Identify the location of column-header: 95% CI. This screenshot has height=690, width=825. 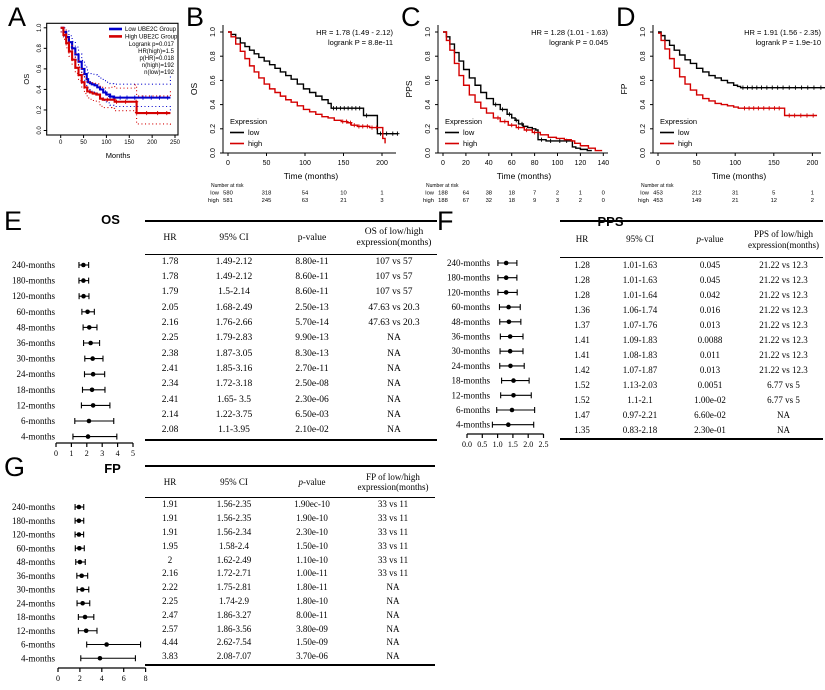
(640, 239).